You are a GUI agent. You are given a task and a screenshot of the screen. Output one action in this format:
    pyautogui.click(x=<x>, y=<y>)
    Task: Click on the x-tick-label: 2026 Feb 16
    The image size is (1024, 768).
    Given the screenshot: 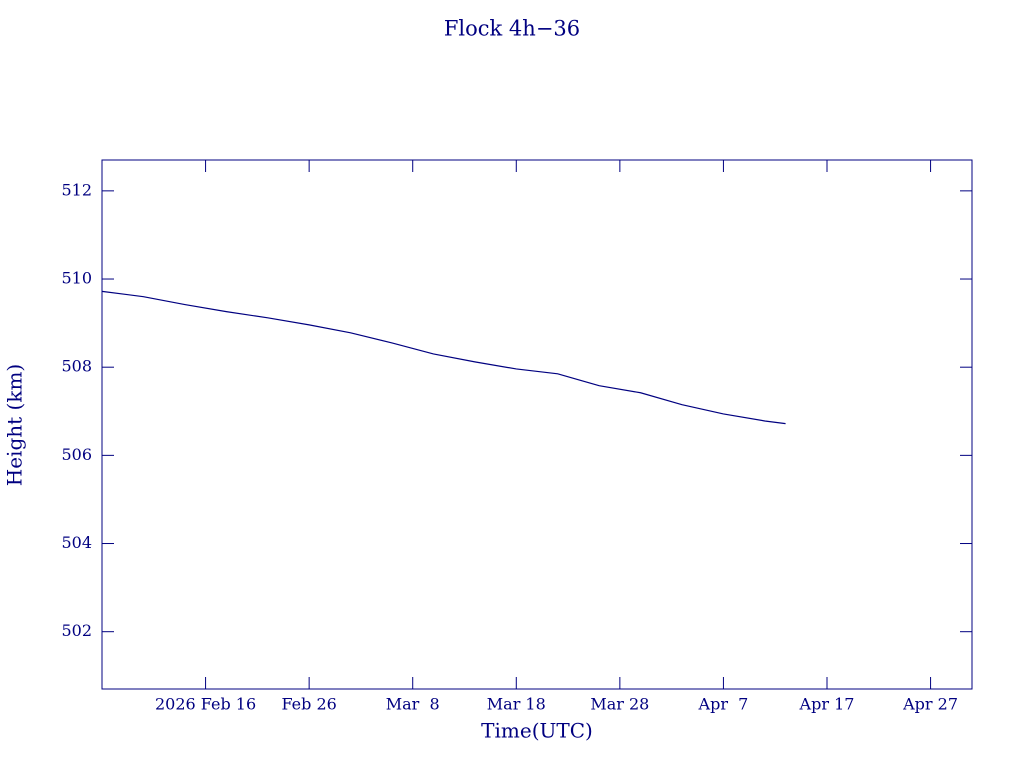 What is the action you would take?
    pyautogui.click(x=205, y=704)
    